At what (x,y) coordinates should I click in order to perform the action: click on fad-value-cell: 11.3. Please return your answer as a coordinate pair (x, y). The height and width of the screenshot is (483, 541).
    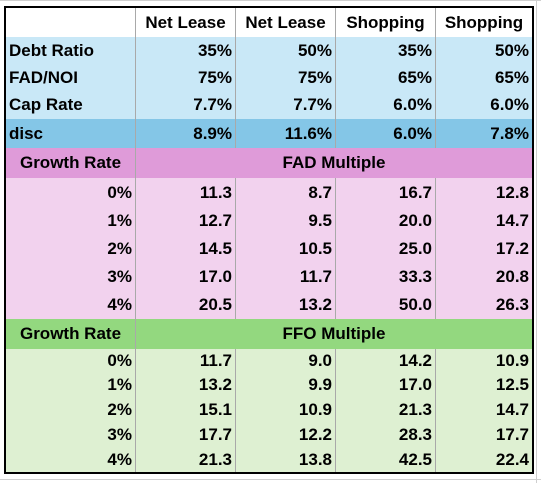
    Looking at the image, I should click on (186, 192).